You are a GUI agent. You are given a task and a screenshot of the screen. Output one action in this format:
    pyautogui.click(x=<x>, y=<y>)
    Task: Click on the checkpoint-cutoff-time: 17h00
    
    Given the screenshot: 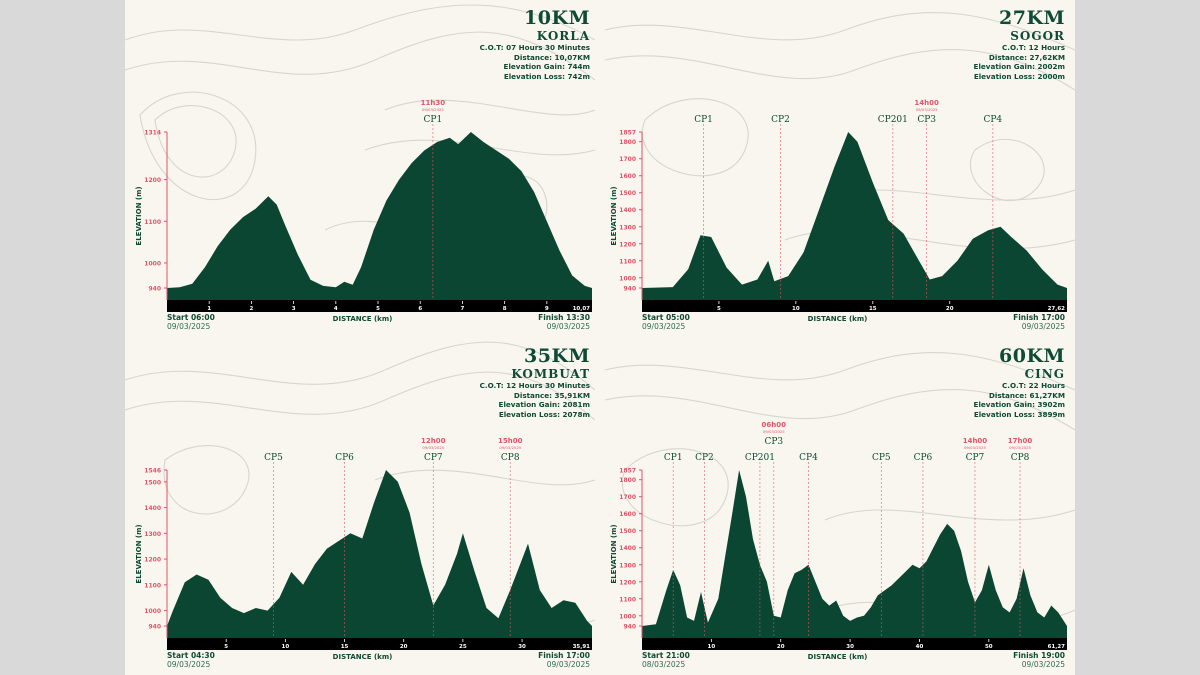 What is the action you would take?
    pyautogui.click(x=1020, y=441)
    